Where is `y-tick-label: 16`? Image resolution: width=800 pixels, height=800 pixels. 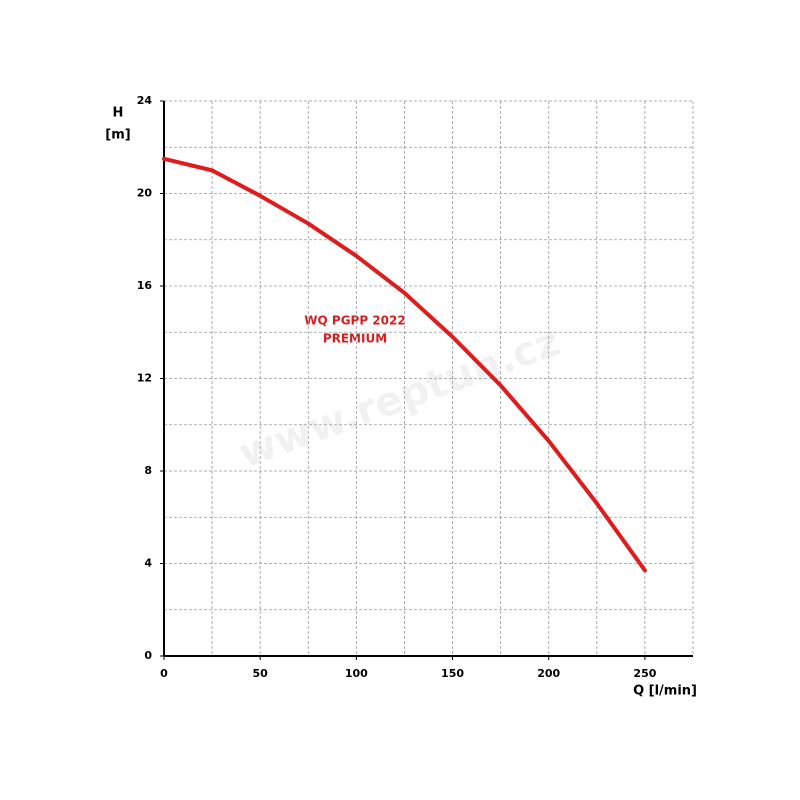
y-tick-label: 16 is located at coordinates (145, 285).